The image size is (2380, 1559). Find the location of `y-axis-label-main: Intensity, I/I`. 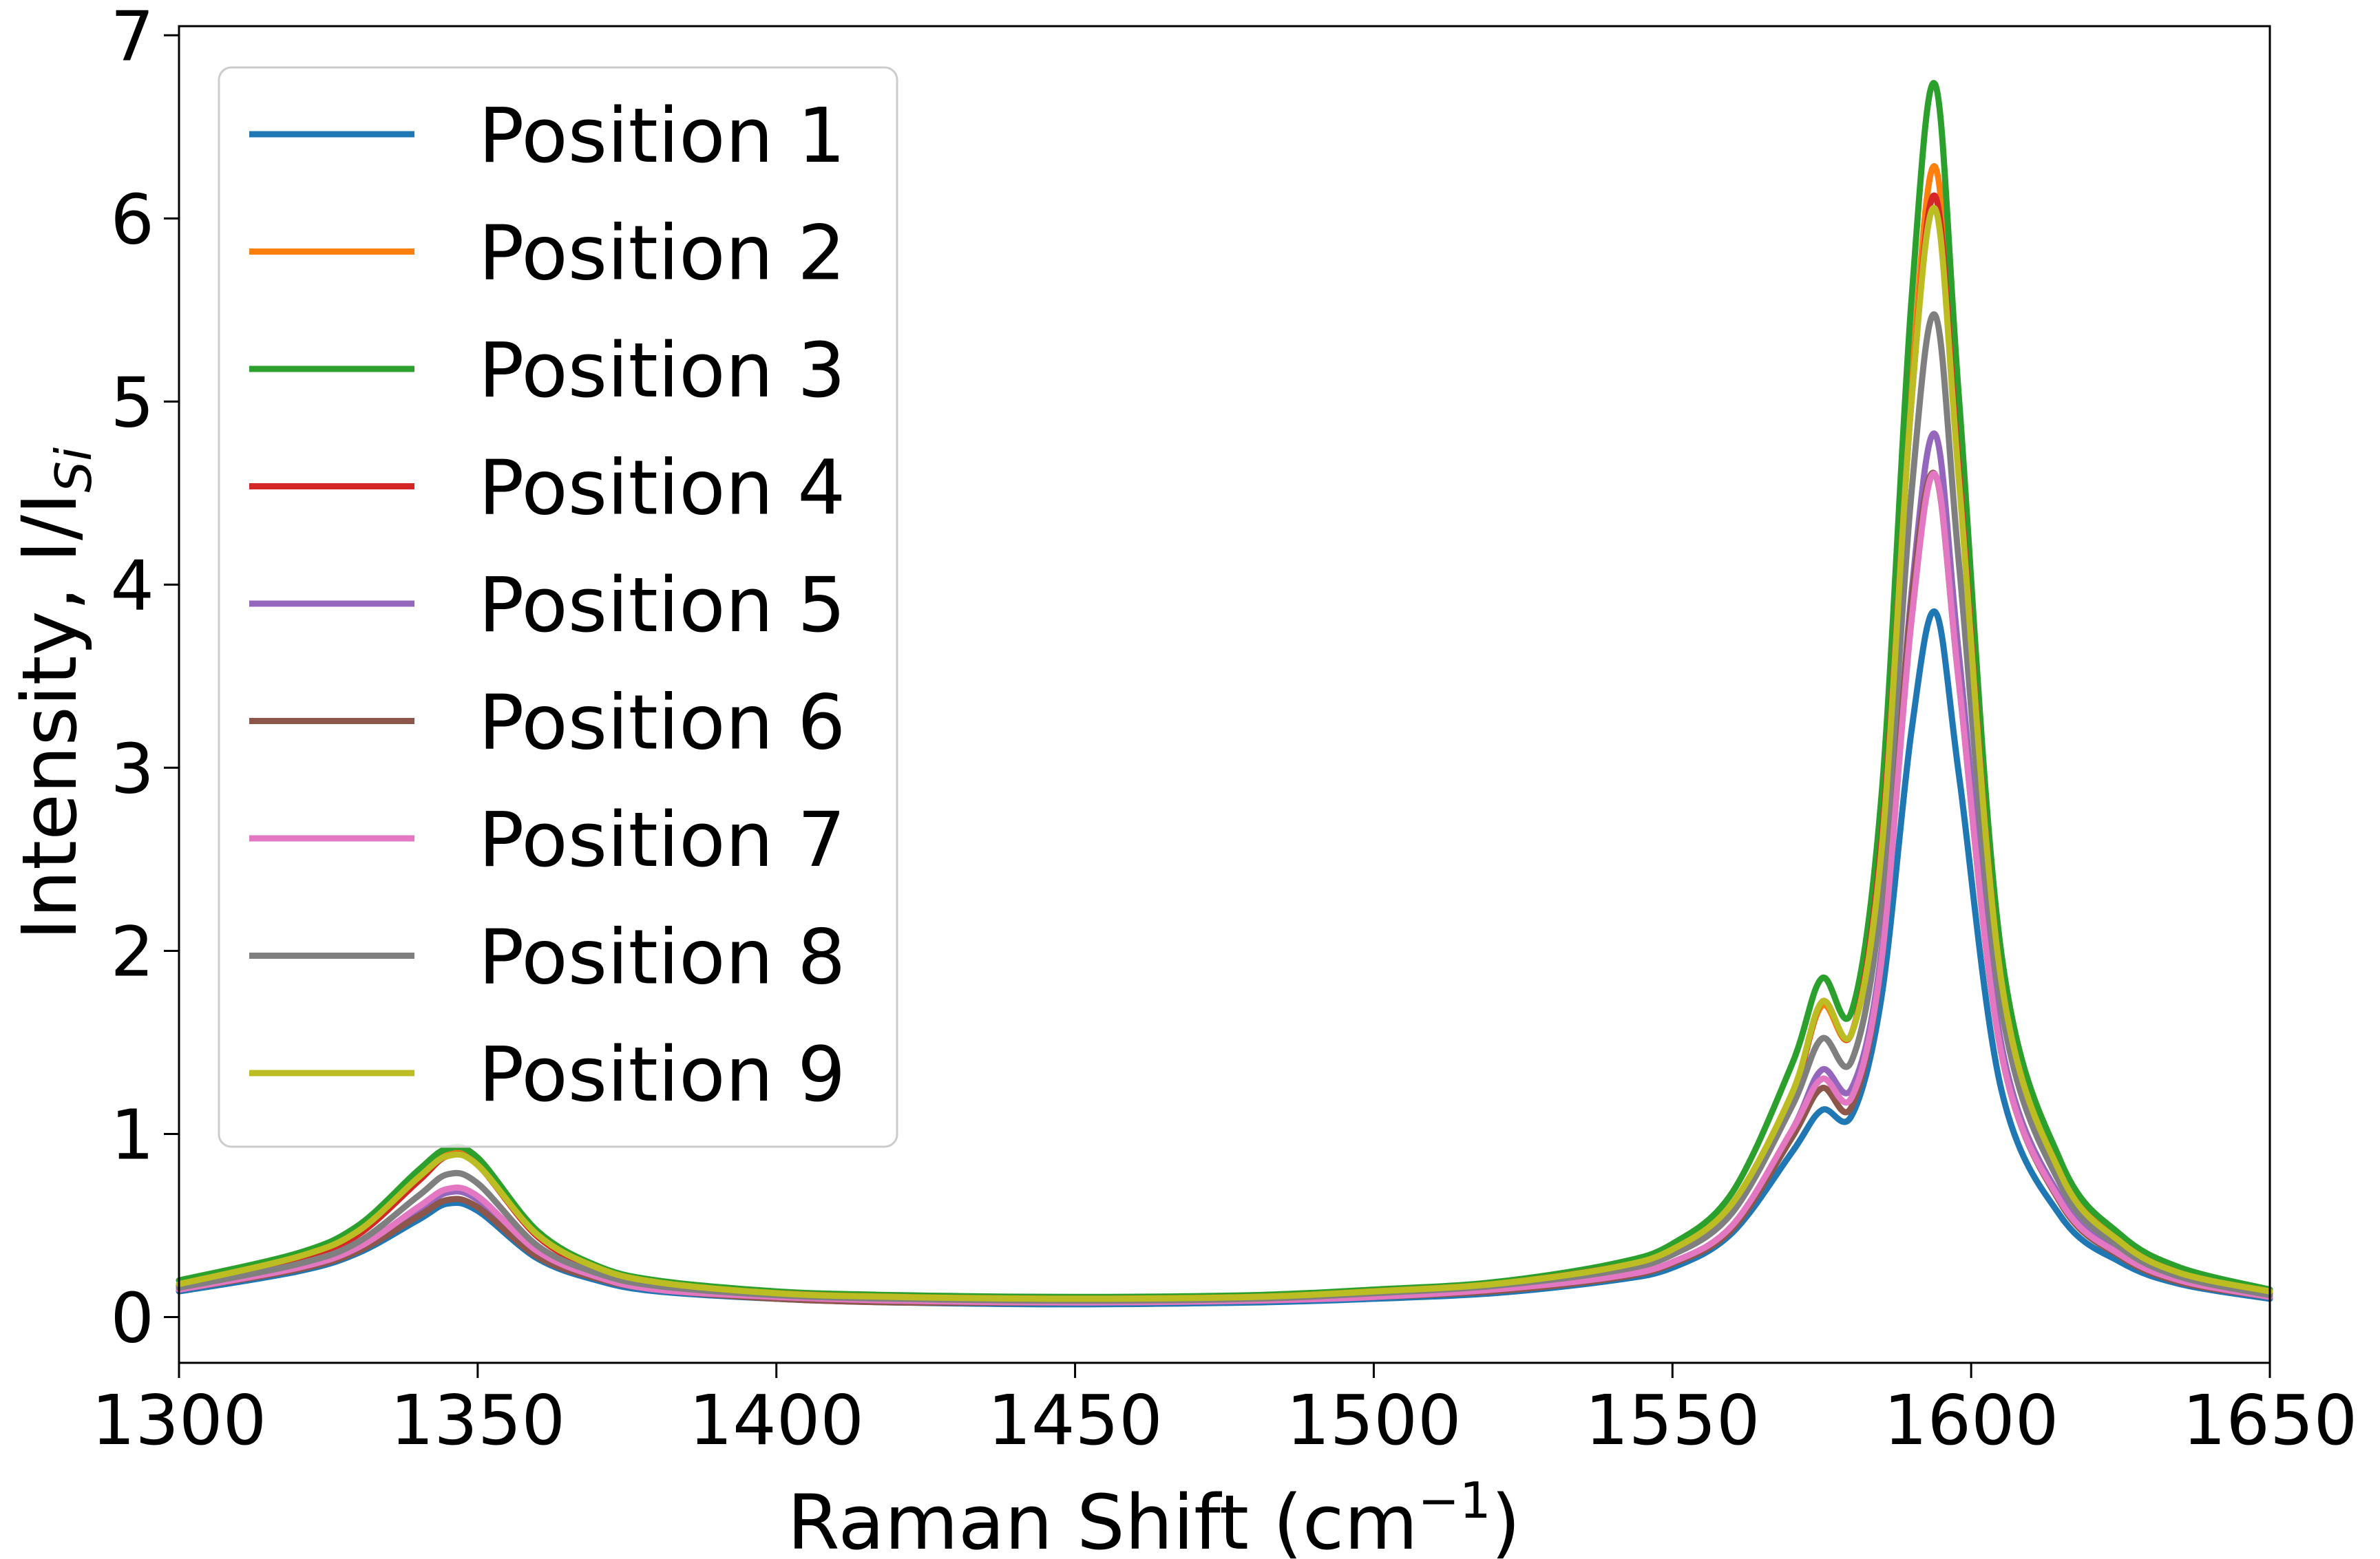

y-axis-label-main: Intensity, I/I is located at coordinates (50, 717).